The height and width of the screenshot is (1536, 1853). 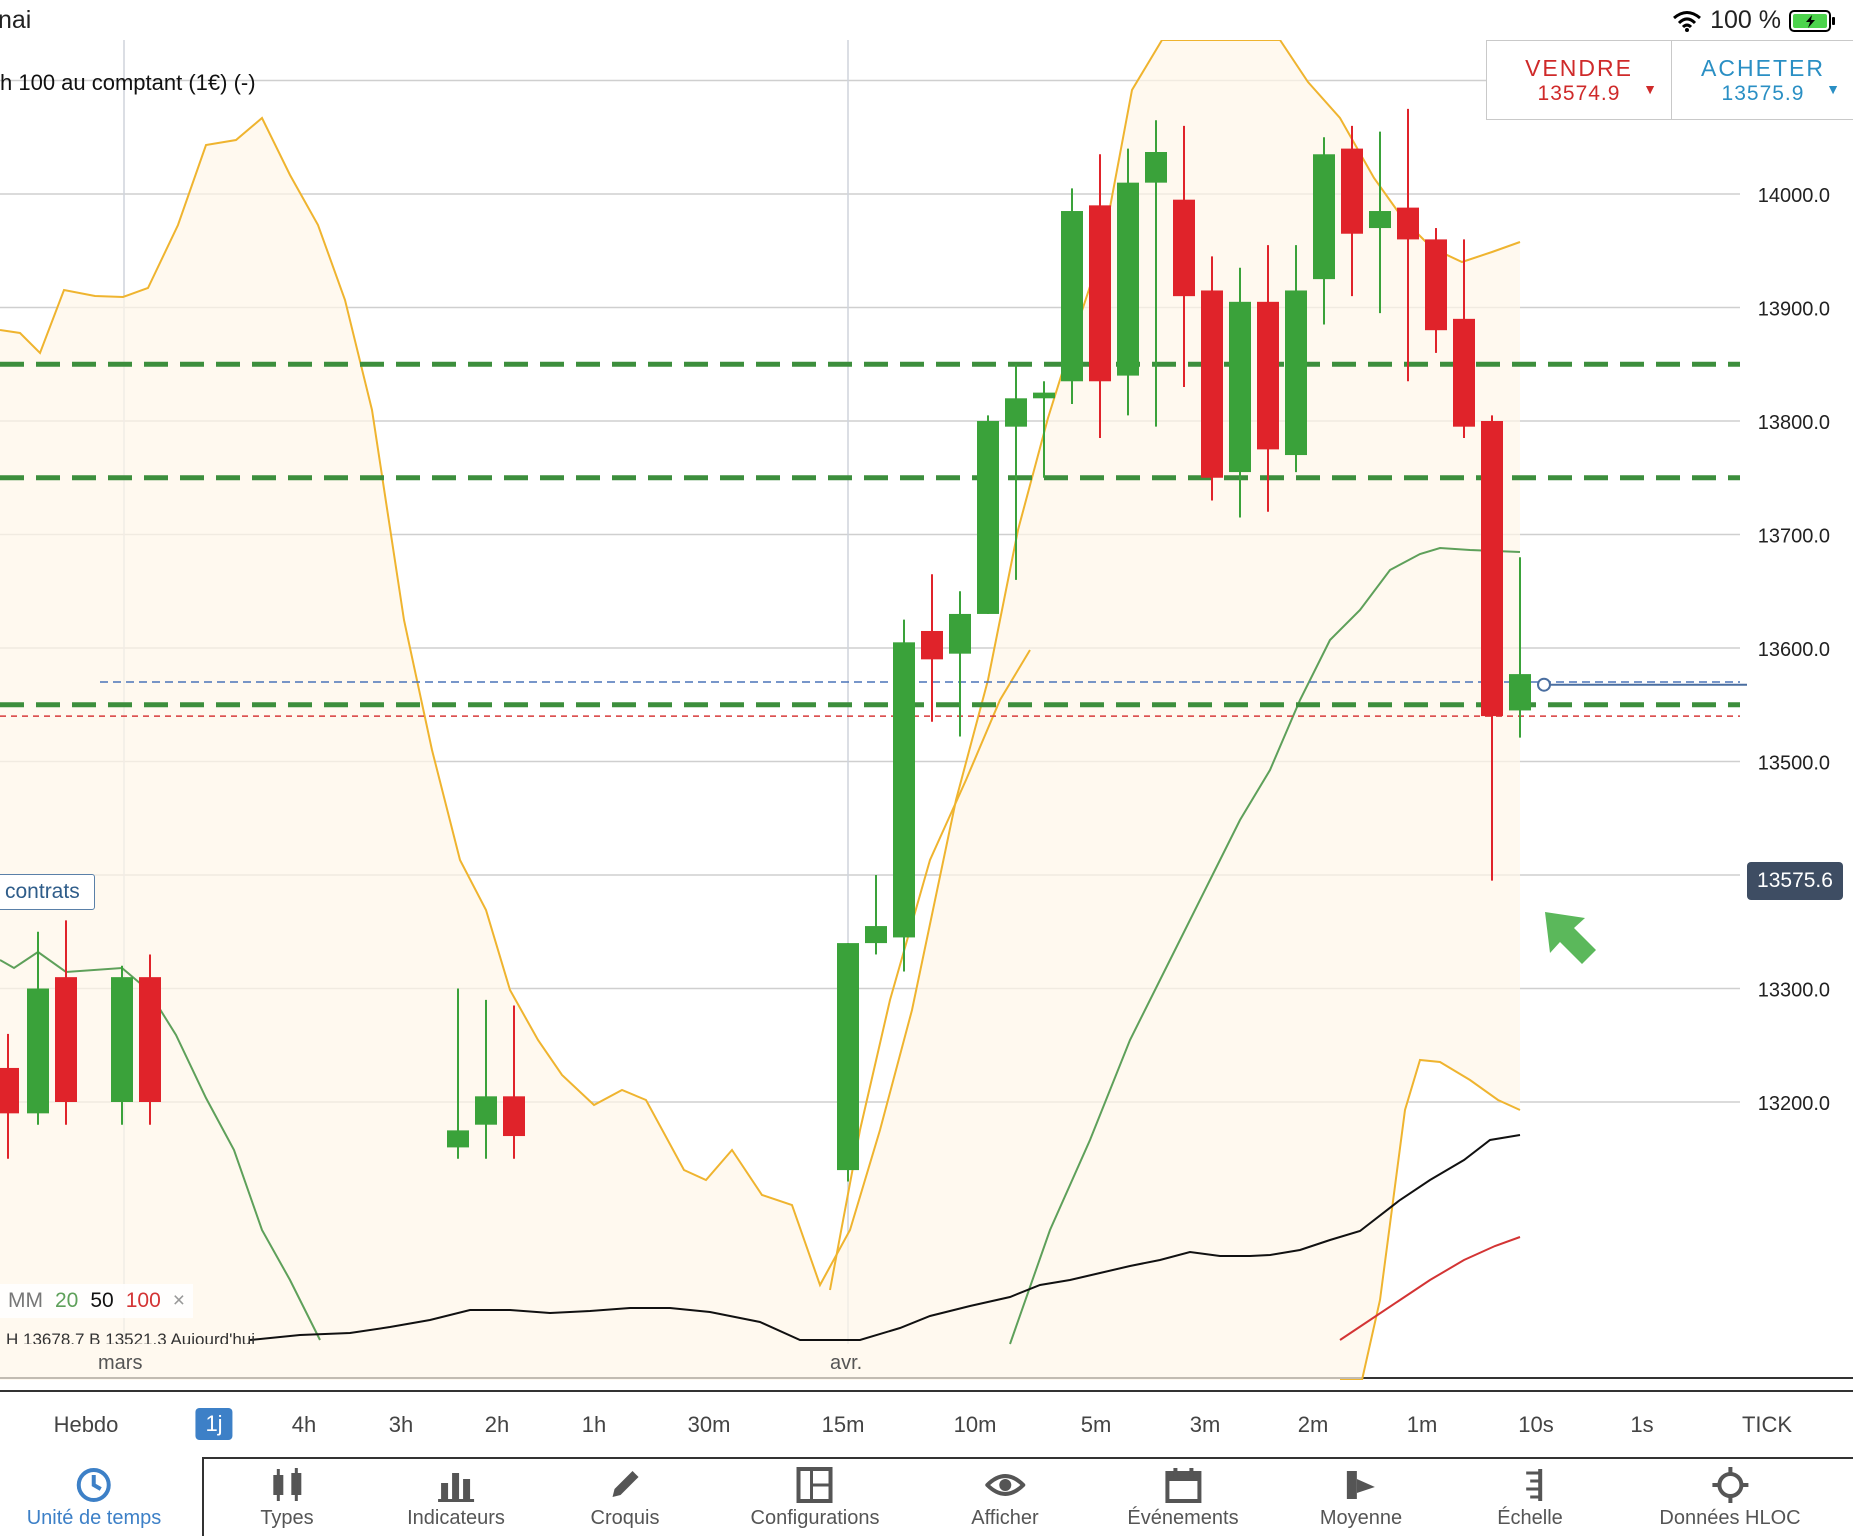 I want to click on toolbar-événements: Événements, so click(x=1183, y=1497).